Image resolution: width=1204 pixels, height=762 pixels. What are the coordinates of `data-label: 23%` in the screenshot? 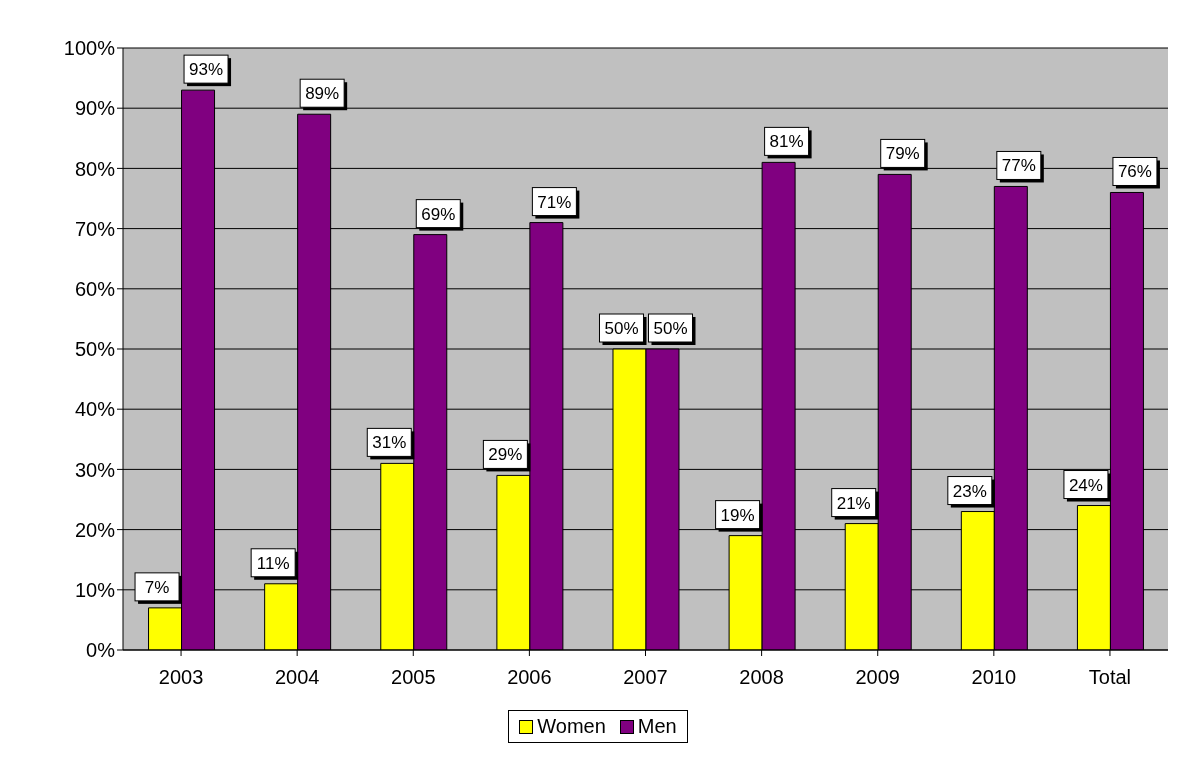 It's located at (969, 491).